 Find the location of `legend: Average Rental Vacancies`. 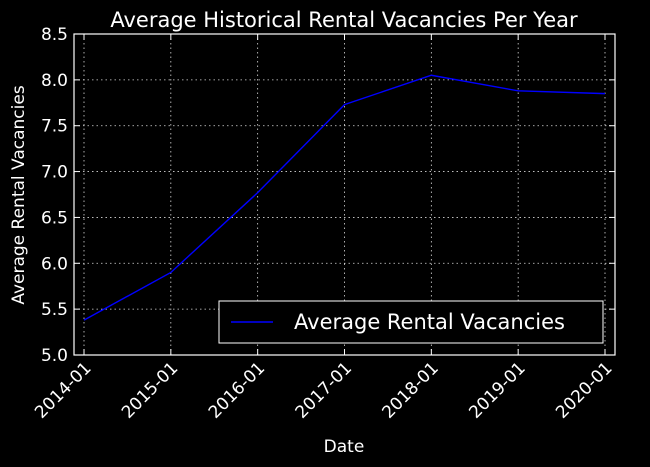

legend: Average Rental Vacancies is located at coordinates (411, 322).